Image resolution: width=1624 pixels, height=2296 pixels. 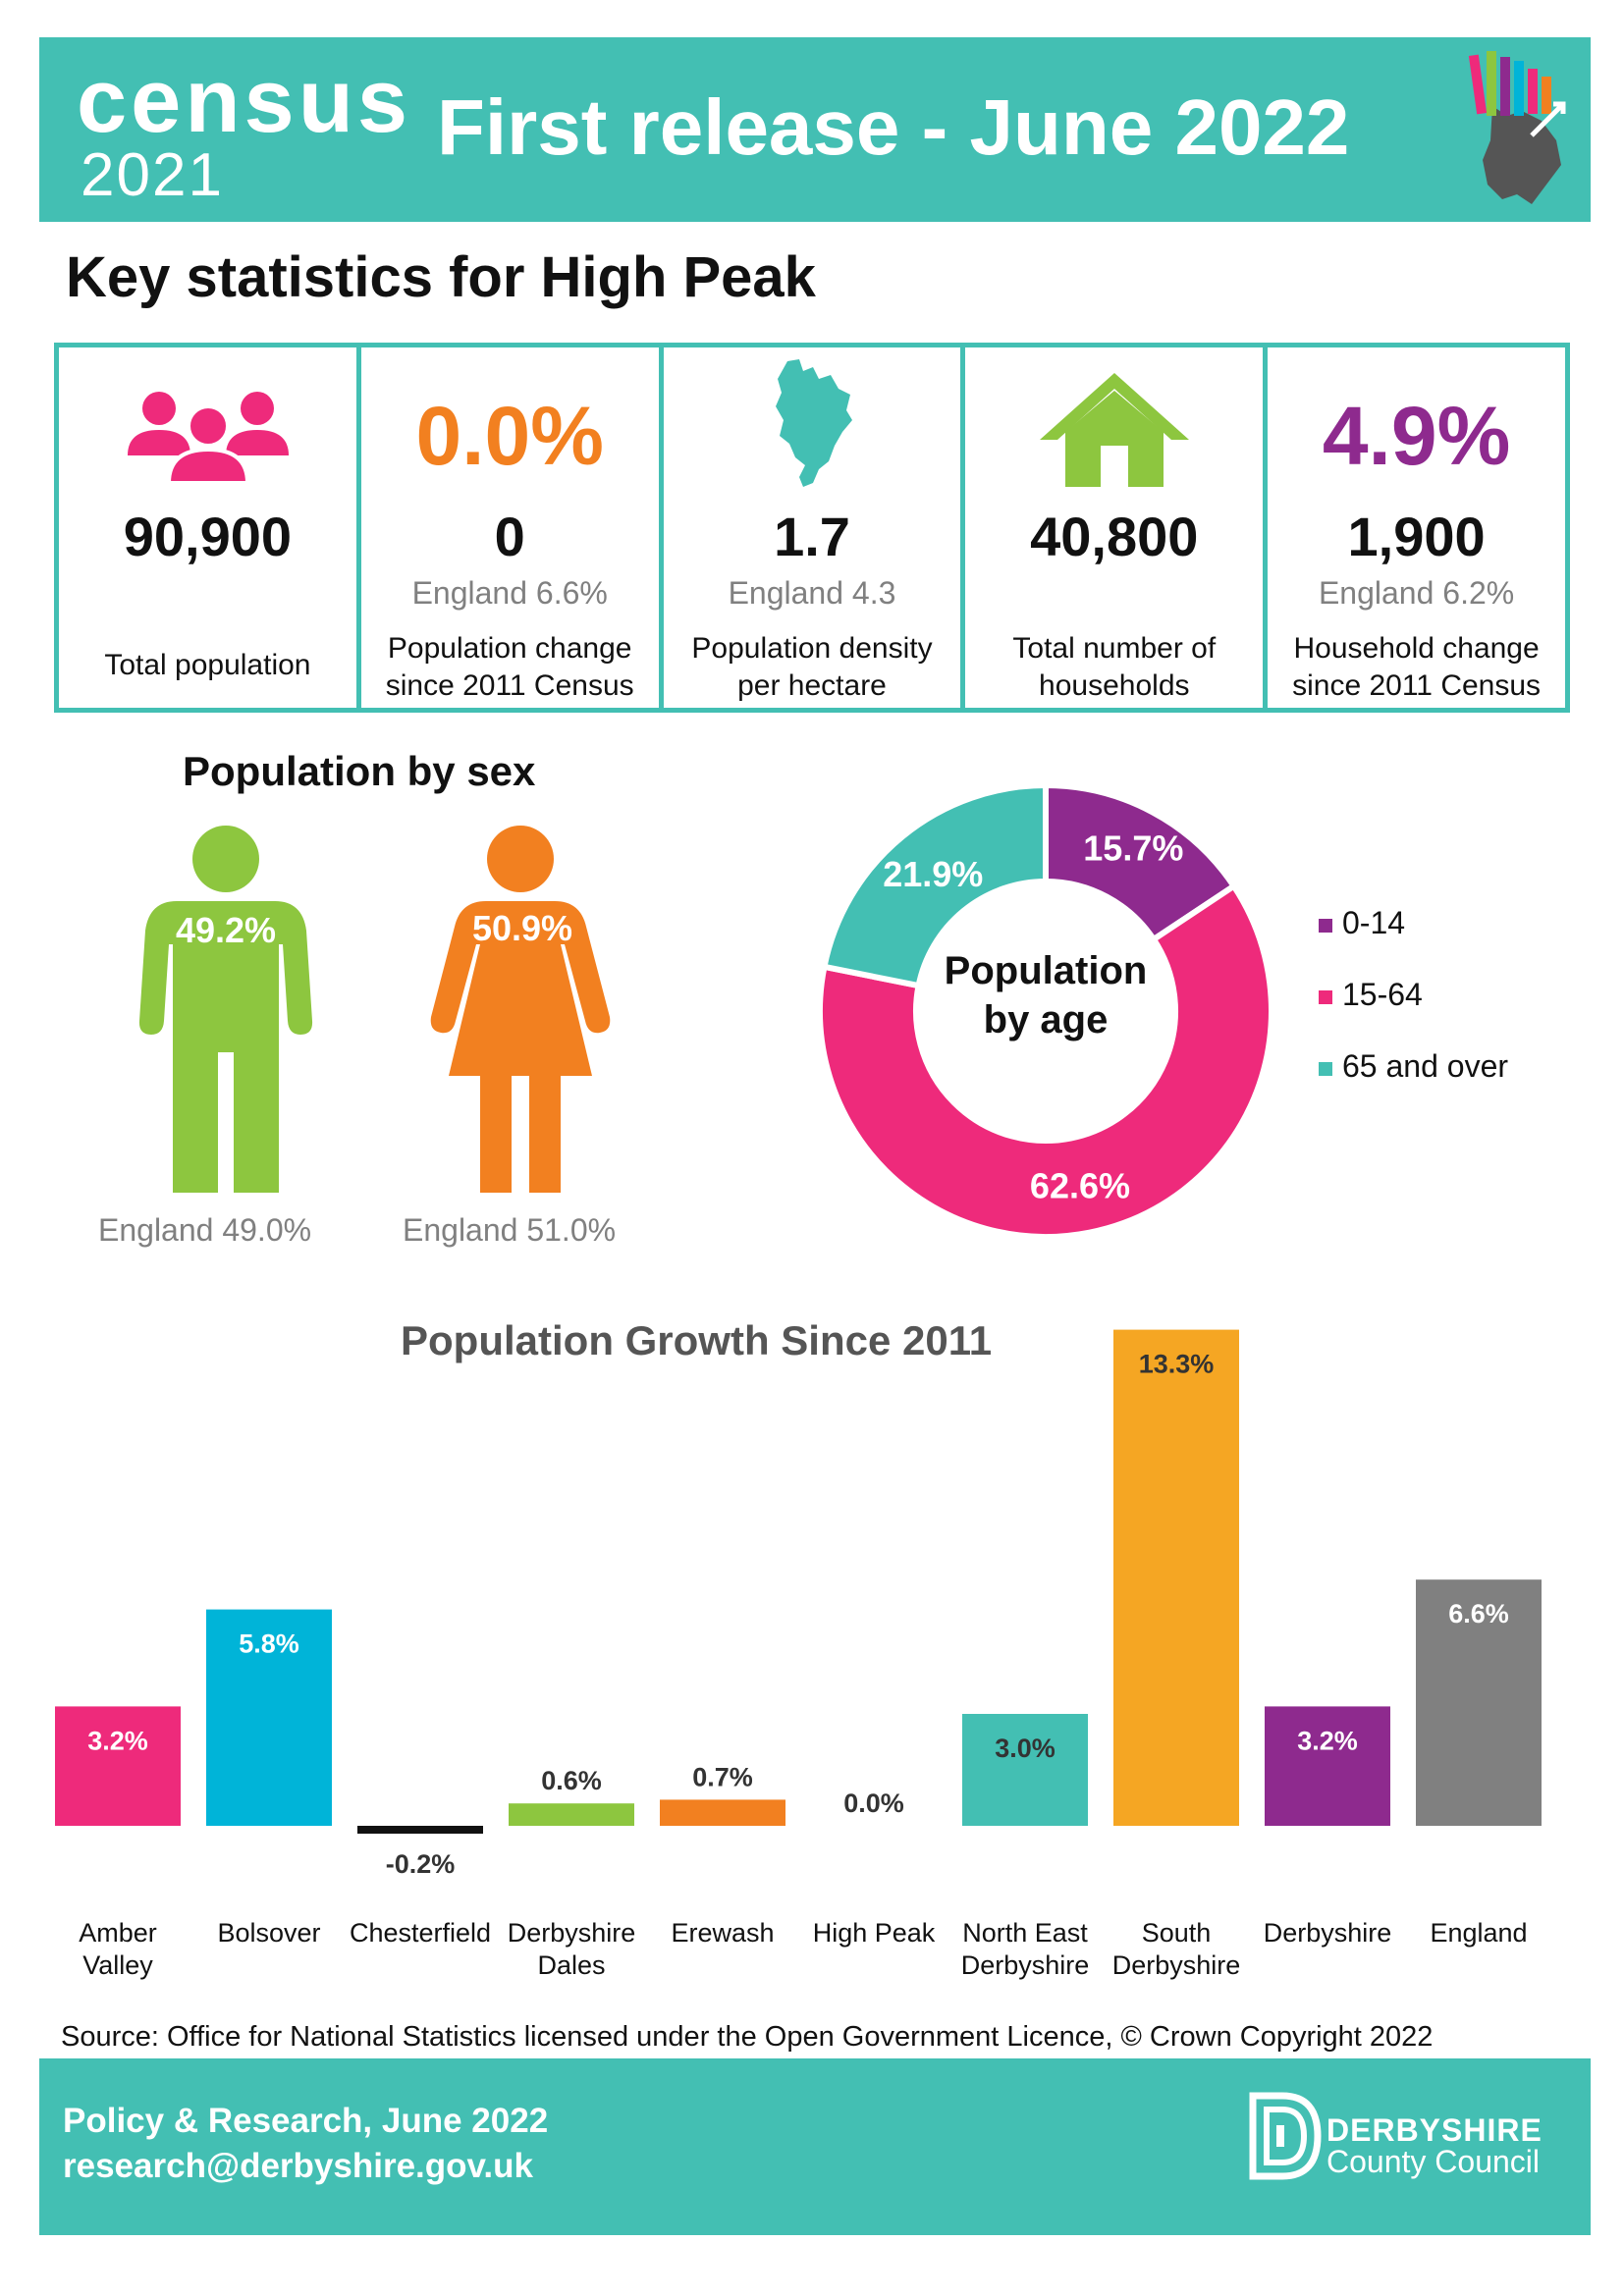 What do you see at coordinates (1478, 1614) in the screenshot?
I see `bar-value-label: 6.6%` at bounding box center [1478, 1614].